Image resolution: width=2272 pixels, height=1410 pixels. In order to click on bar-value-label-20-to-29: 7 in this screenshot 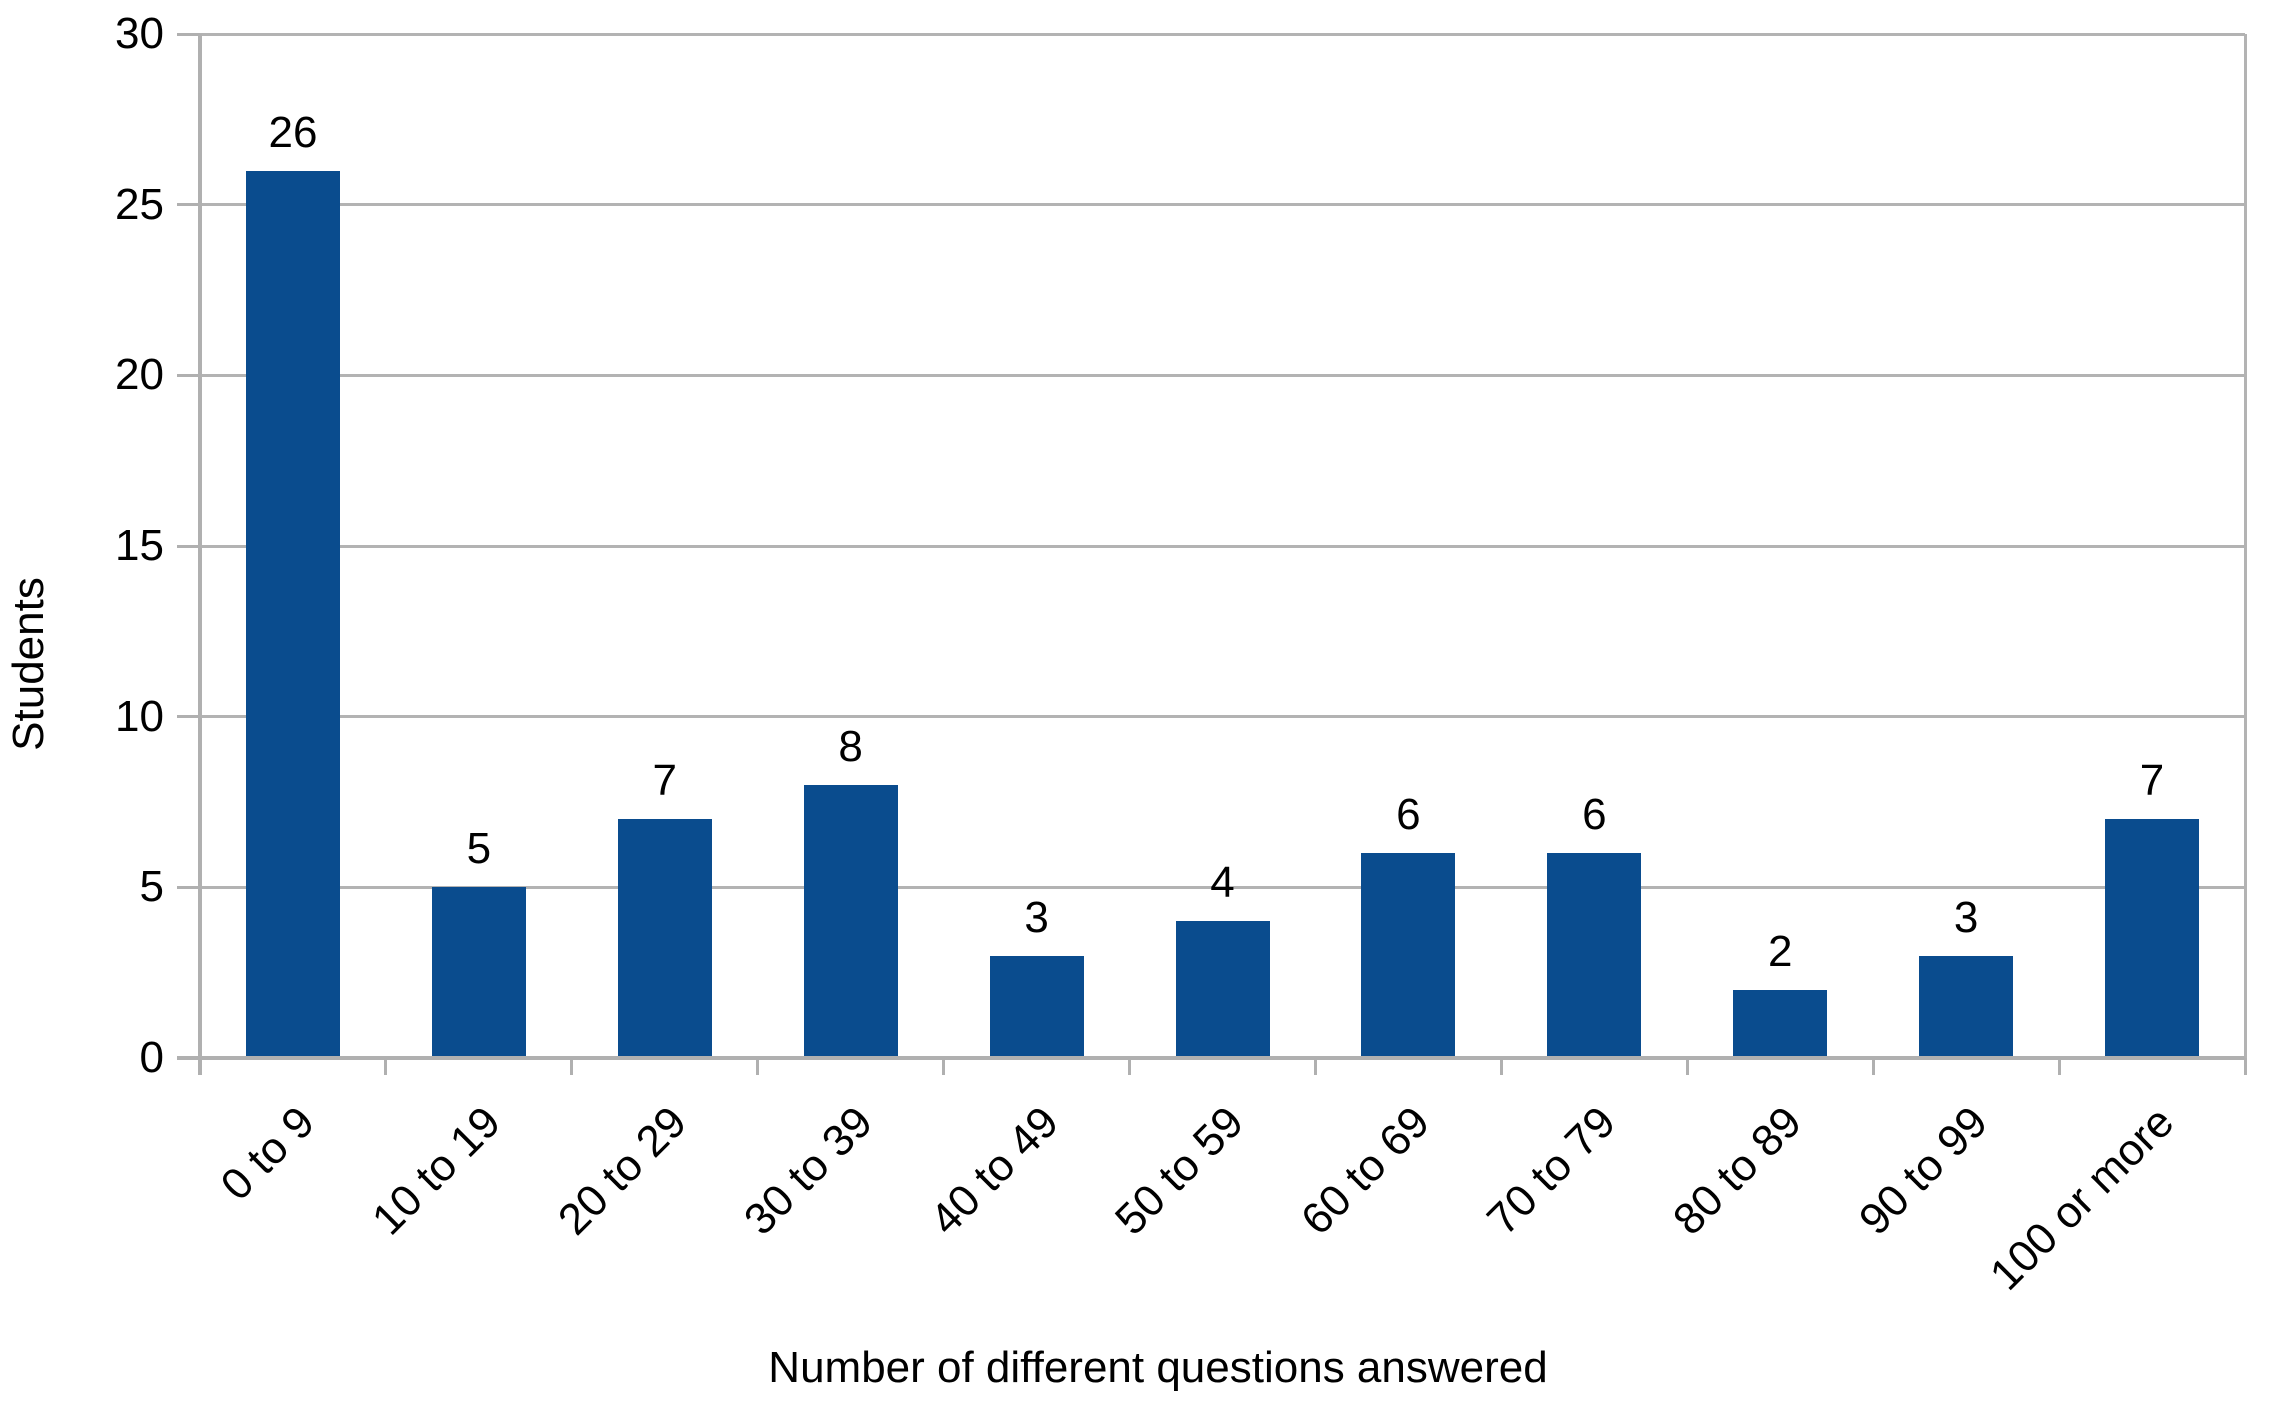, I will do `click(664, 781)`.